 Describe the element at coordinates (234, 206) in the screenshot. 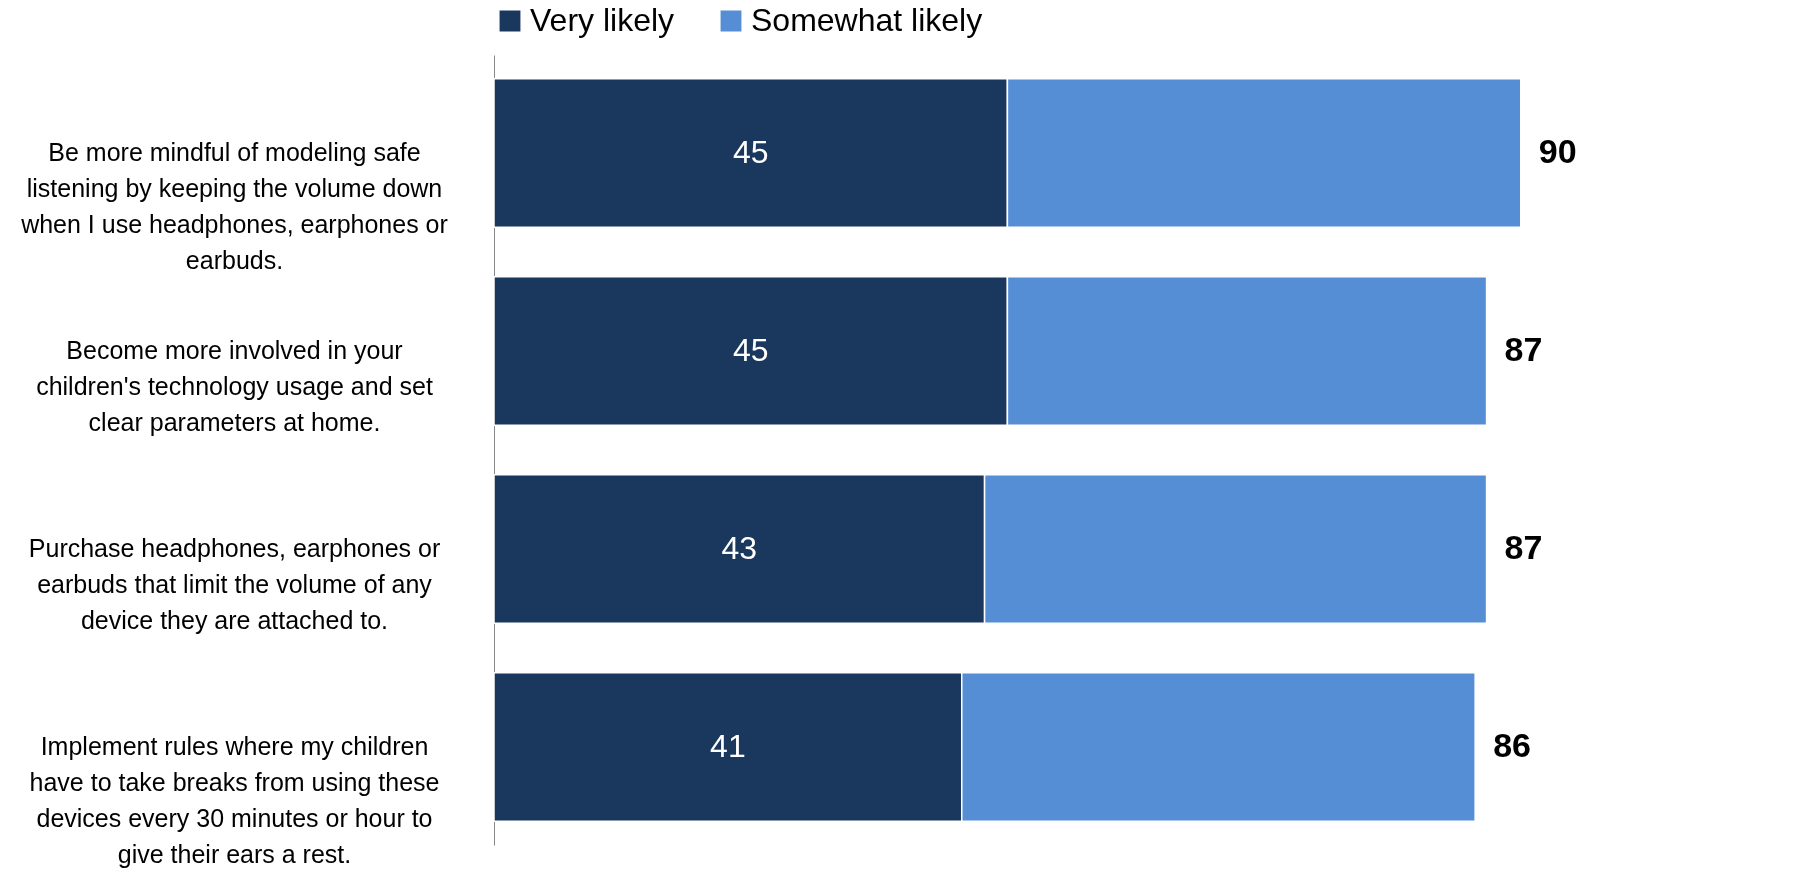

I see `y-tick-label: Be more mindful of modeling safe listening by keeping the volume down when I use headphones, earphones or earbuds.` at that location.